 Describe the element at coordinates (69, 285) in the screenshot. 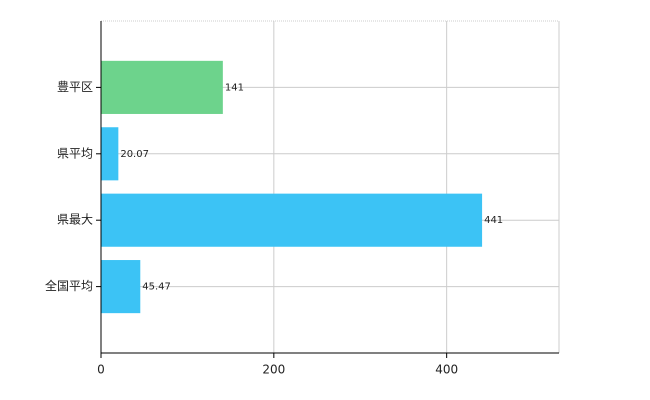

I see `y-tick-label: 全国平均` at that location.